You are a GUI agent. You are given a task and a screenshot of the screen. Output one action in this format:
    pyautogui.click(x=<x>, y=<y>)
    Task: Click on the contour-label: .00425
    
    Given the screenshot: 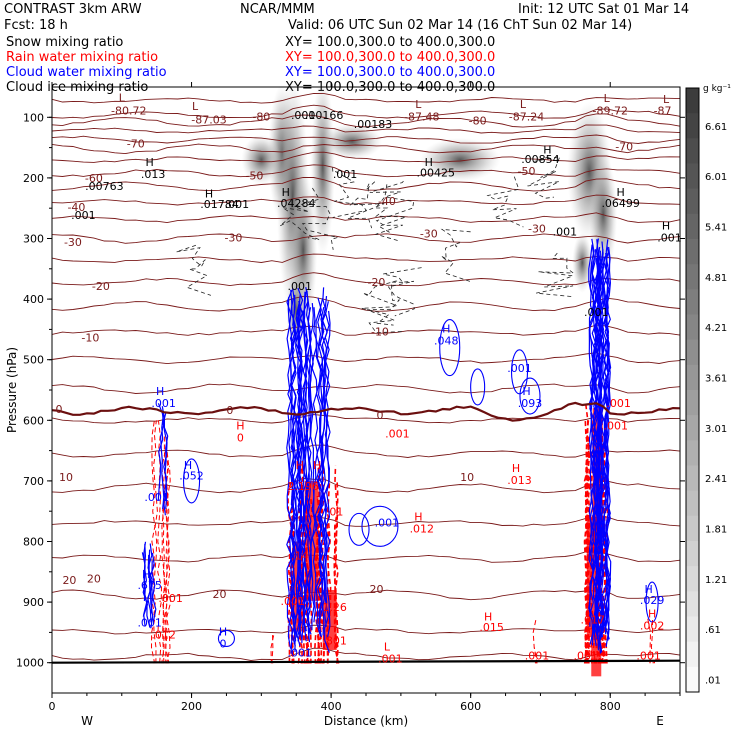 What is the action you would take?
    pyautogui.click(x=436, y=173)
    